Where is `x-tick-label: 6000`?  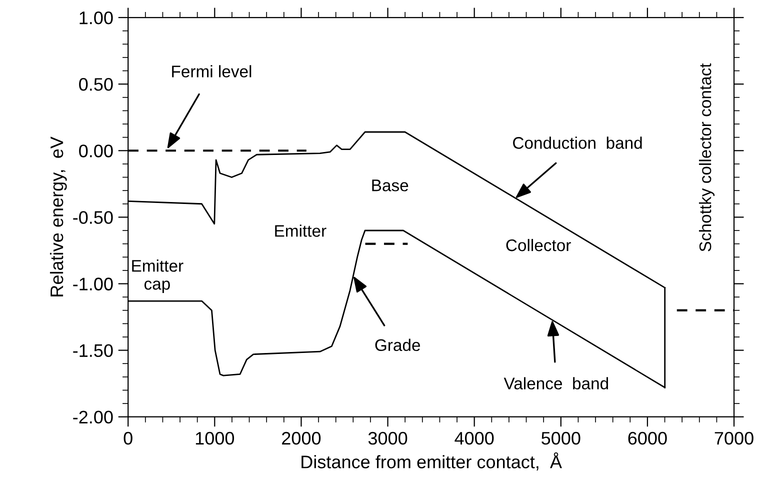 x-tick-label: 6000 is located at coordinates (647, 438).